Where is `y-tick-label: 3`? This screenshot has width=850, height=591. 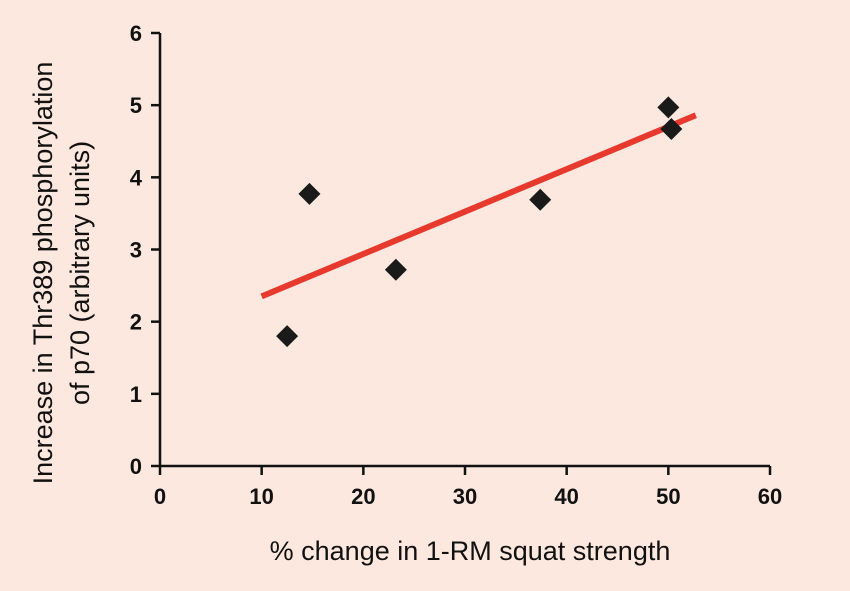
y-tick-label: 3 is located at coordinates (136, 250).